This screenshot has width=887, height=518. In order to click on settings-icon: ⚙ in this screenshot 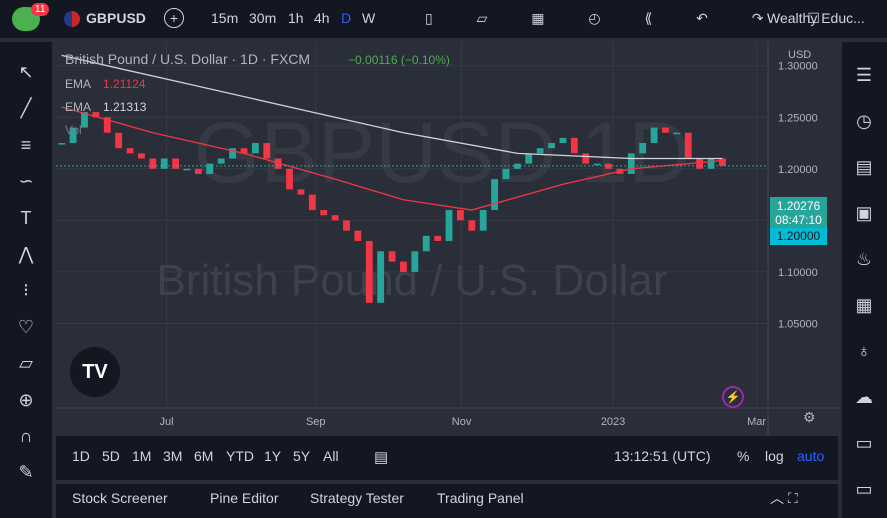, I will do `click(809, 417)`.